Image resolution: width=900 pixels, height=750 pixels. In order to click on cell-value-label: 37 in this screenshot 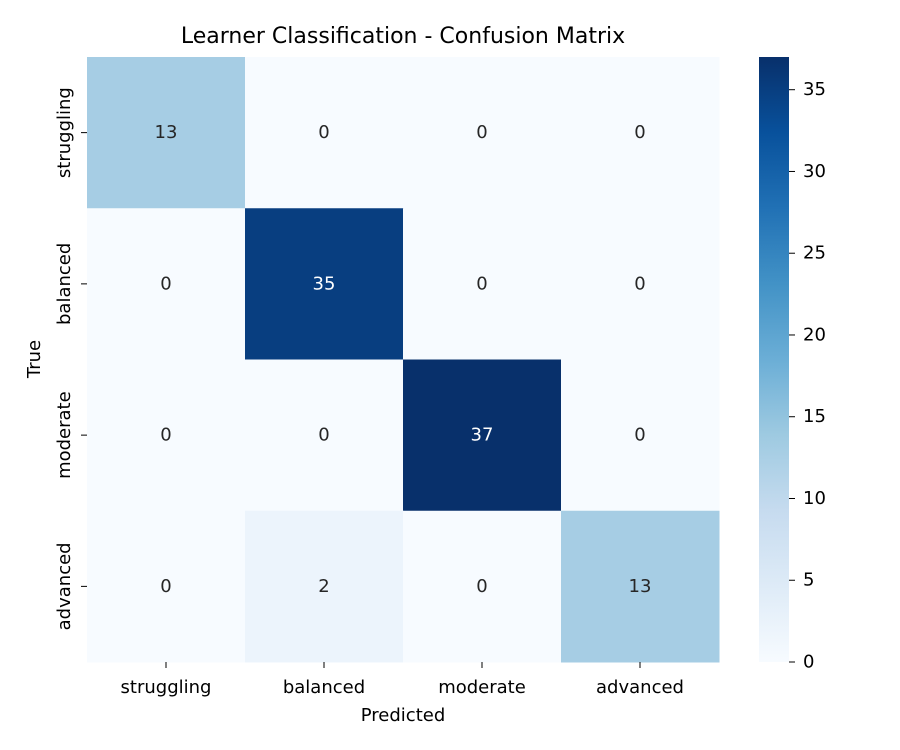, I will do `click(482, 435)`.